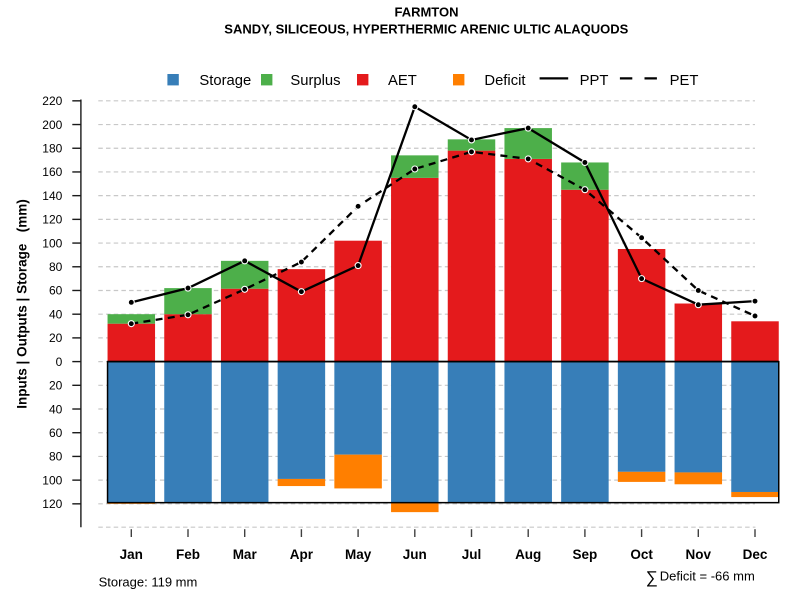 The width and height of the screenshot is (800, 600). What do you see at coordinates (699, 554) in the screenshot?
I see `svg-text: Nov` at bounding box center [699, 554].